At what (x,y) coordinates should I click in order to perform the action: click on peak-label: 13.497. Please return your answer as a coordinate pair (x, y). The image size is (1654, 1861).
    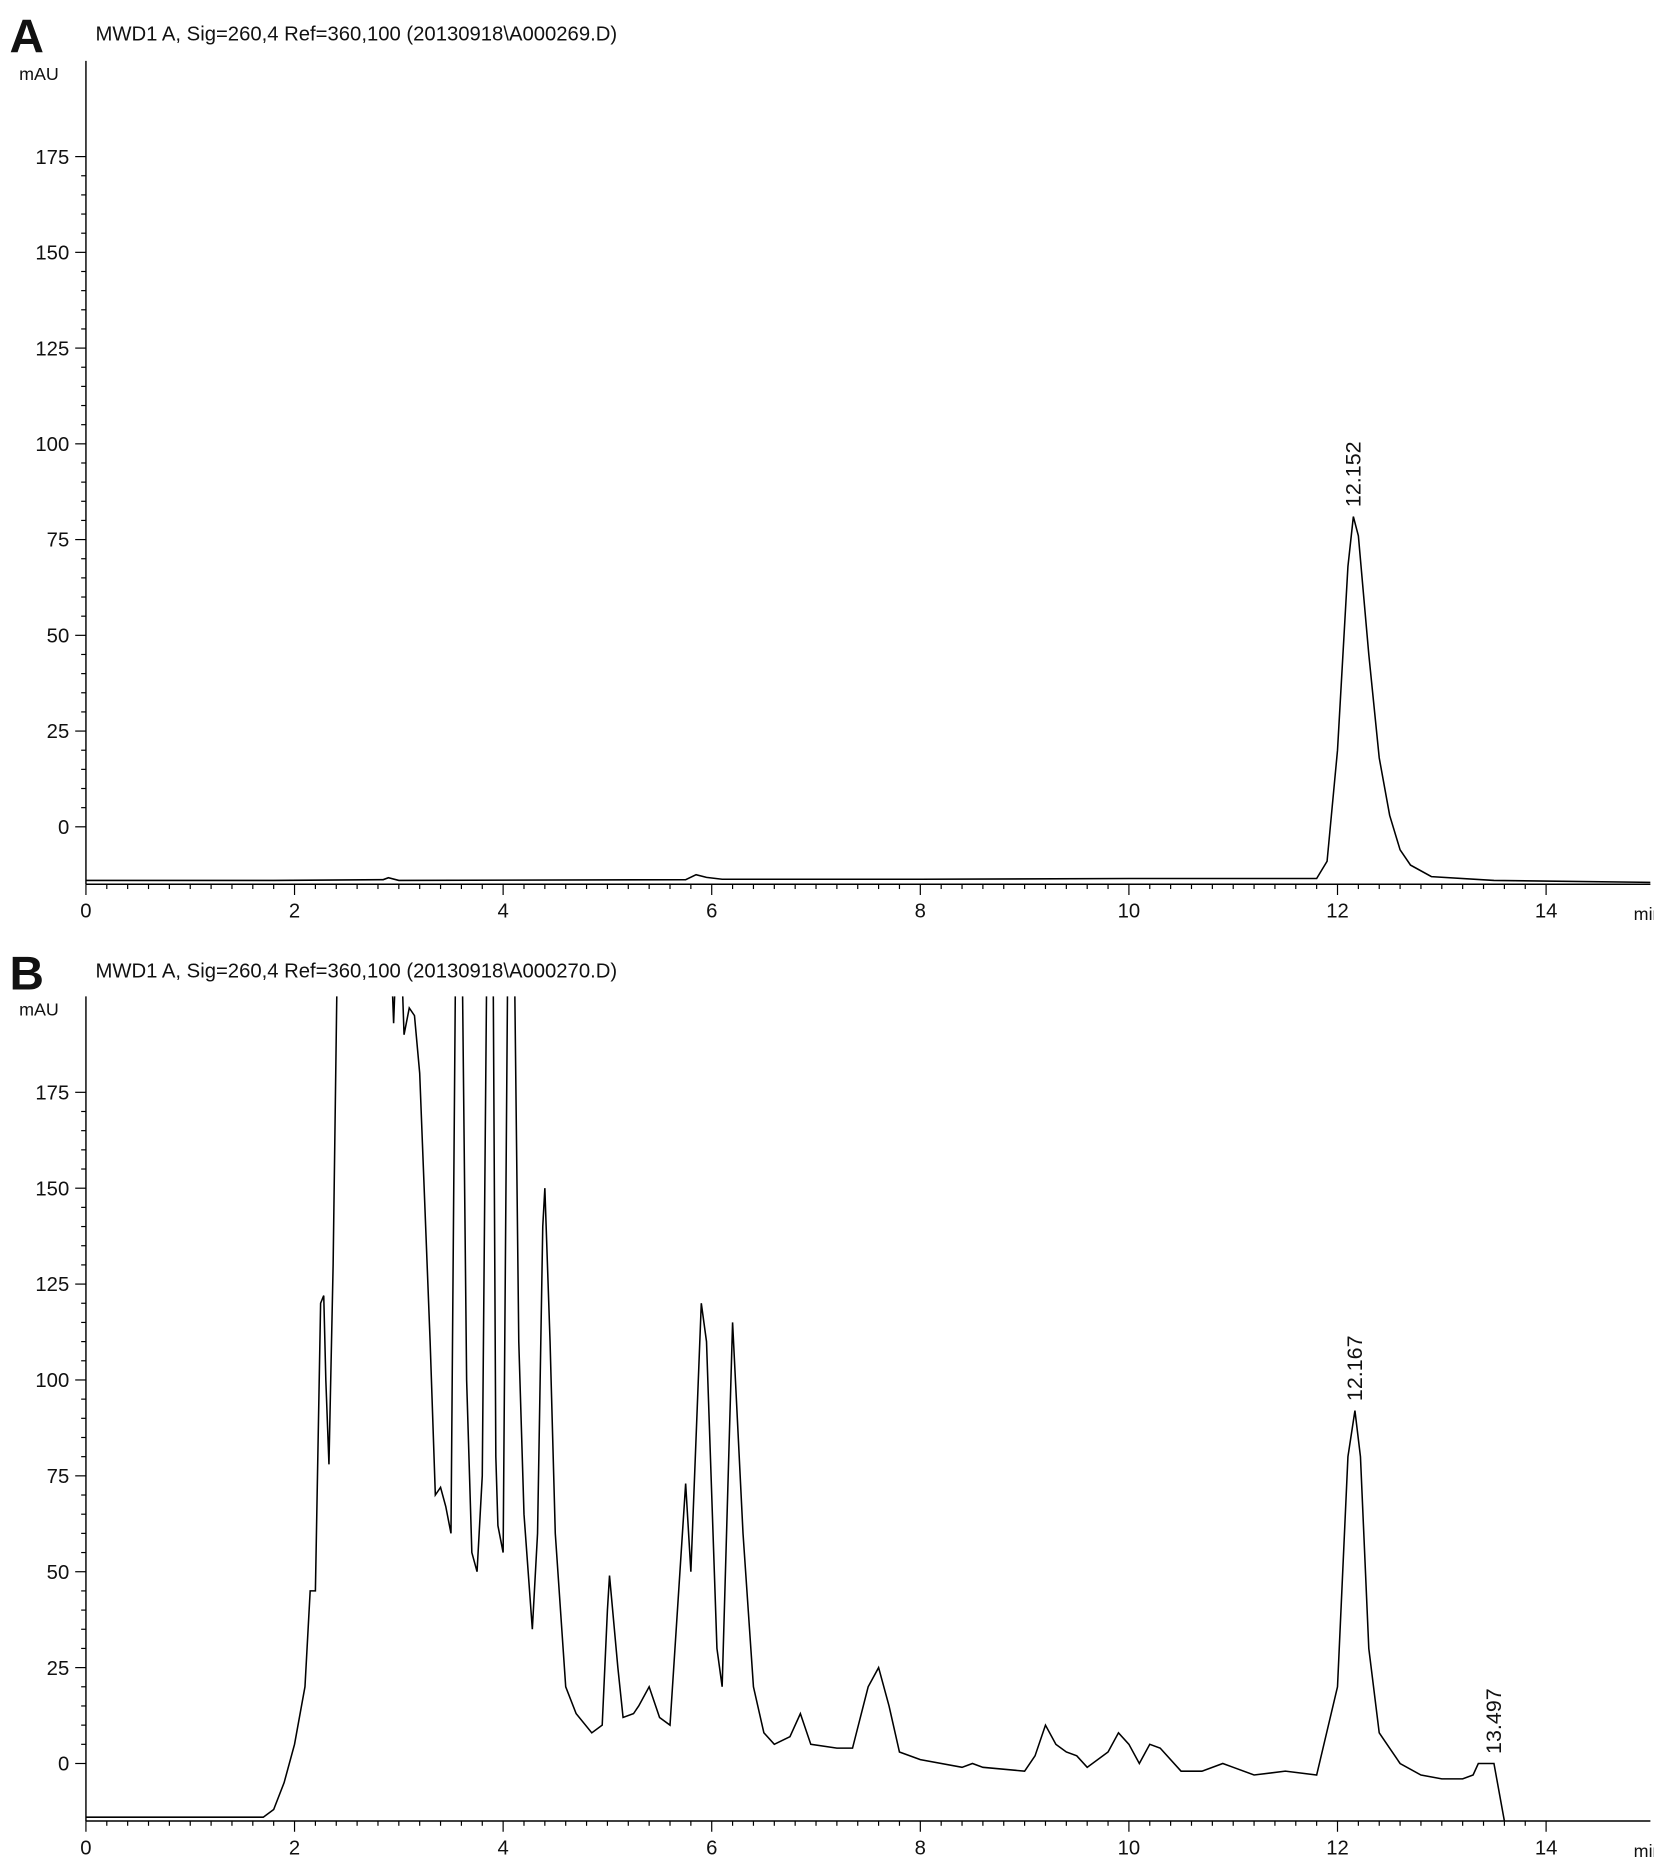
    Looking at the image, I should click on (1494, 1721).